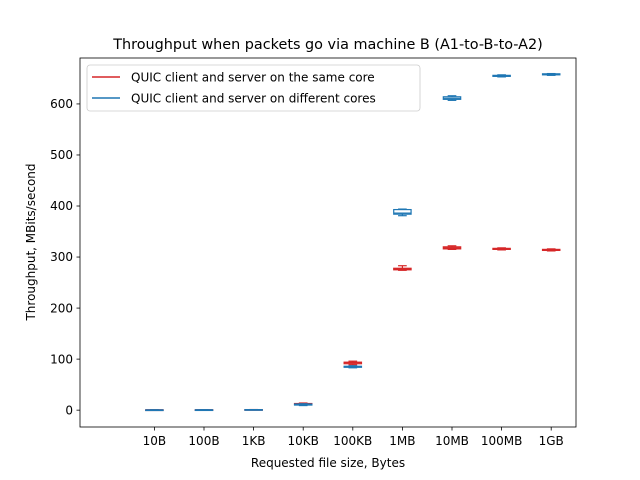  I want to click on x-axis-label: Requested file size, Bytes, so click(328, 463).